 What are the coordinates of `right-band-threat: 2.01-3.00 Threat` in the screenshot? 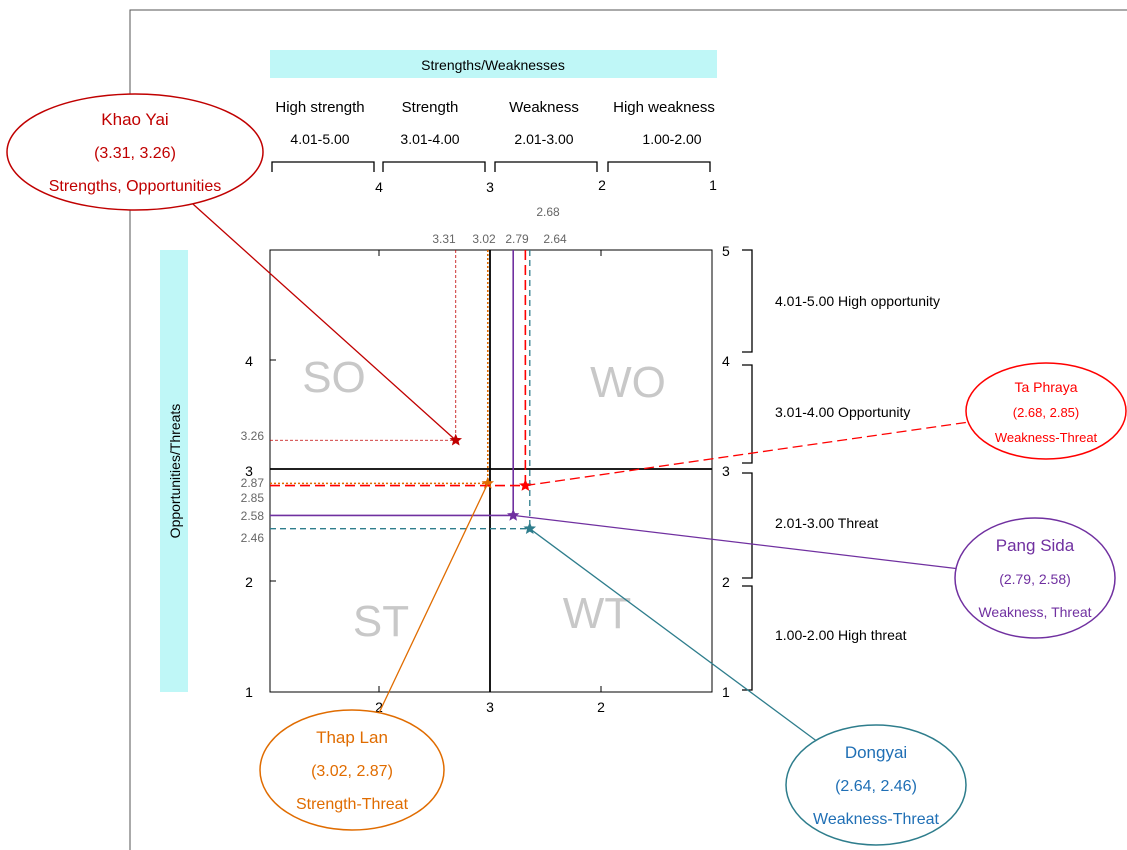 It's located at (826, 523).